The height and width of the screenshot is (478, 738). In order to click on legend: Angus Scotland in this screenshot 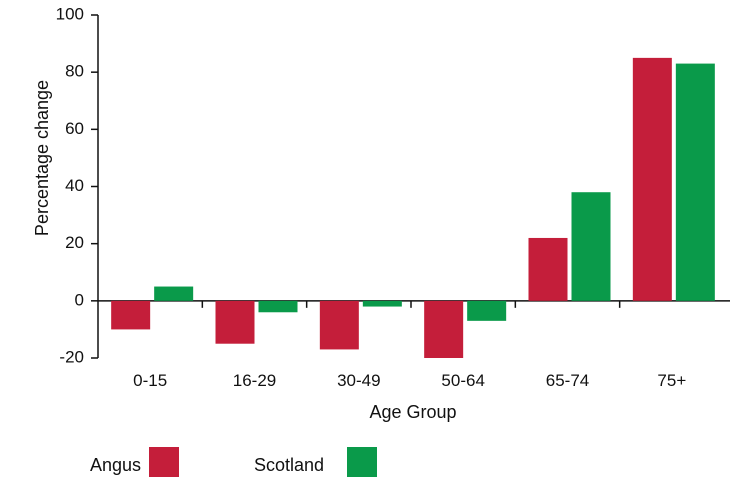, I will do `click(233, 462)`.